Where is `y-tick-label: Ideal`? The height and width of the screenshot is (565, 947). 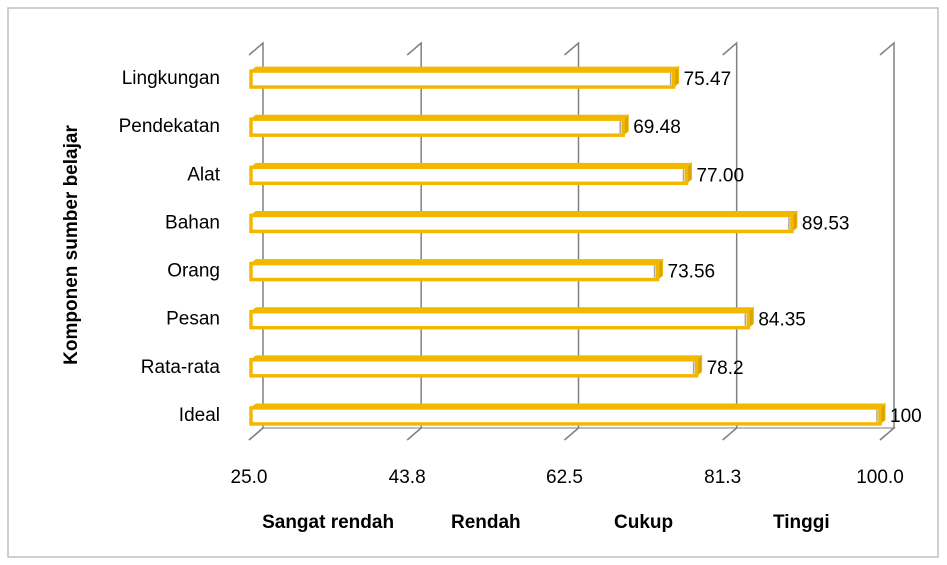
y-tick-label: Ideal is located at coordinates (199, 415).